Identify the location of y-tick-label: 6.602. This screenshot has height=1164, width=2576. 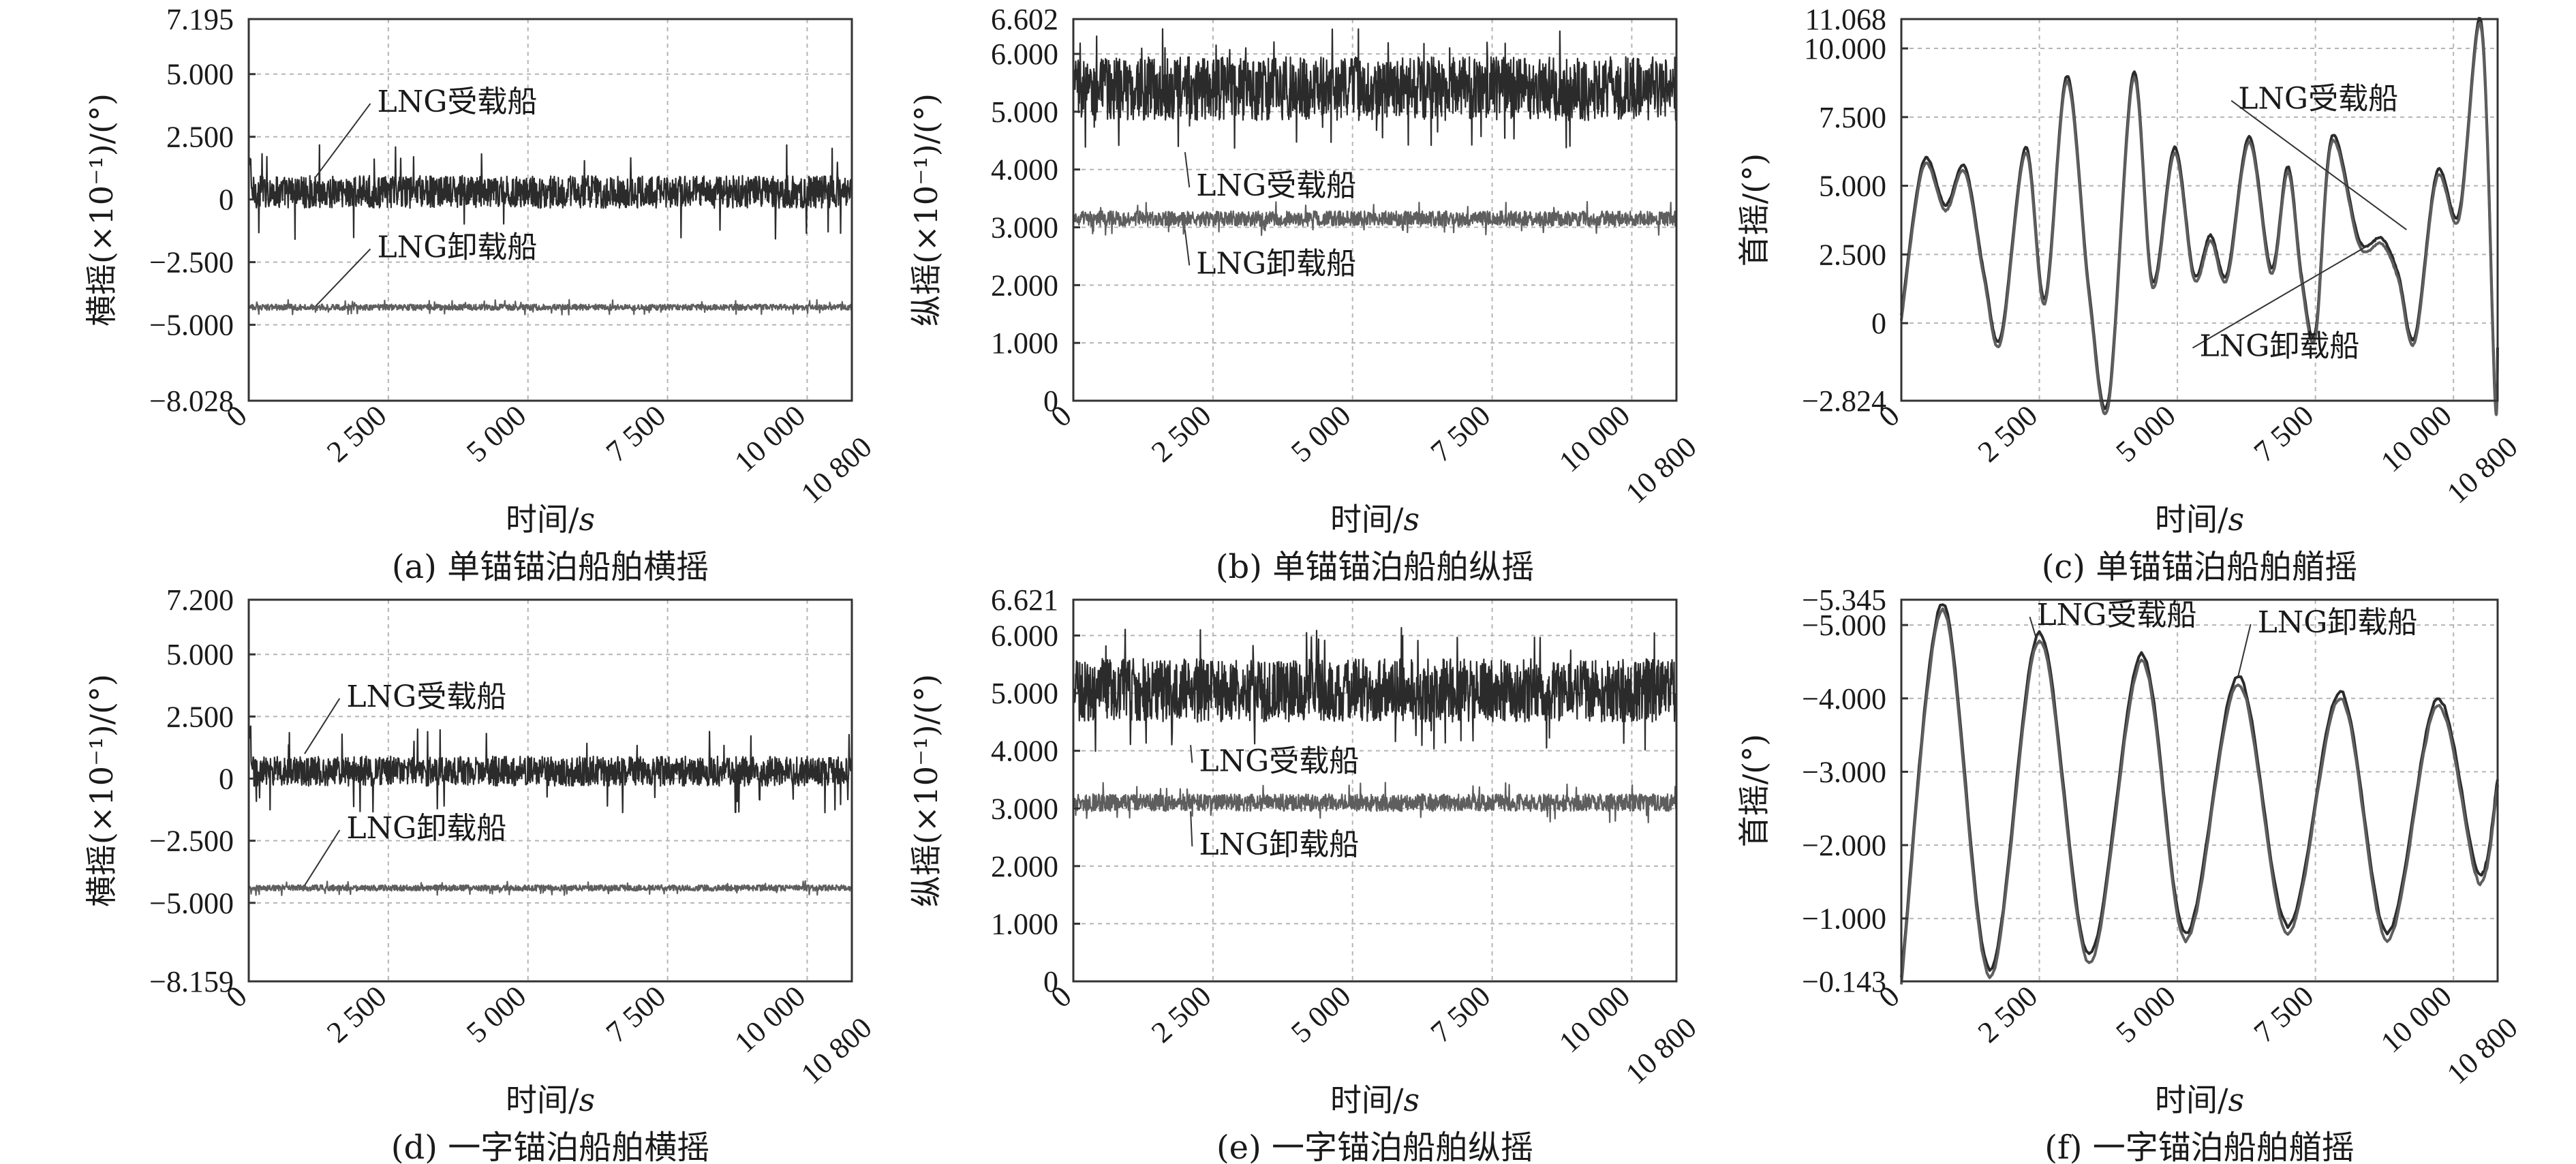
(1024, 19).